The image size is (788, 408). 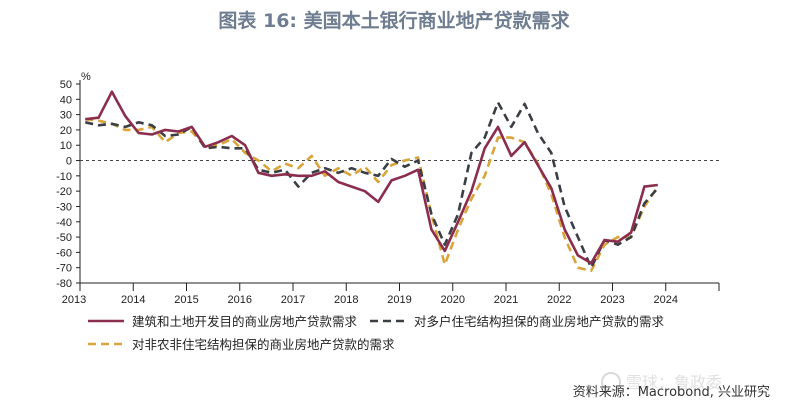 I want to click on legend-label-1: 对多户住宅结构担保的商业房地产贷款的需求, so click(x=539, y=321).